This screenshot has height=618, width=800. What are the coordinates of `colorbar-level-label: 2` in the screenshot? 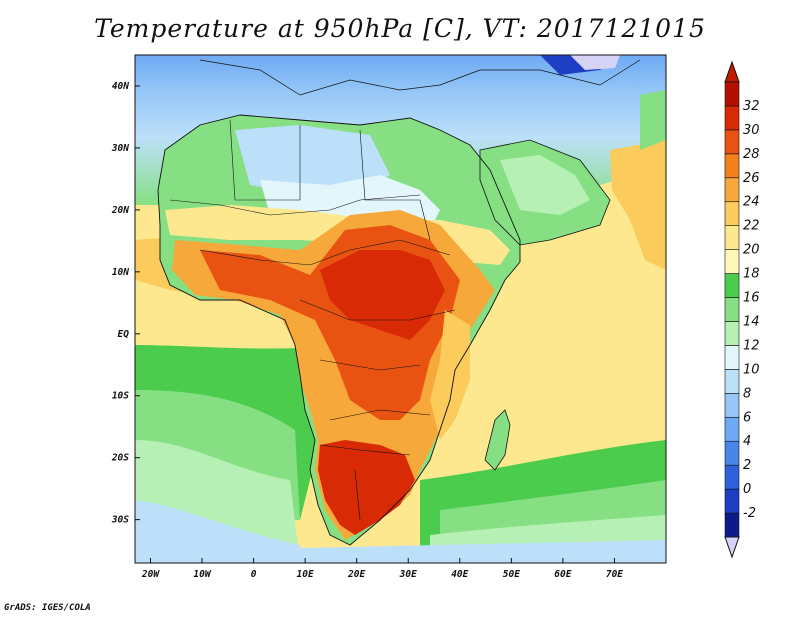 It's located at (747, 465).